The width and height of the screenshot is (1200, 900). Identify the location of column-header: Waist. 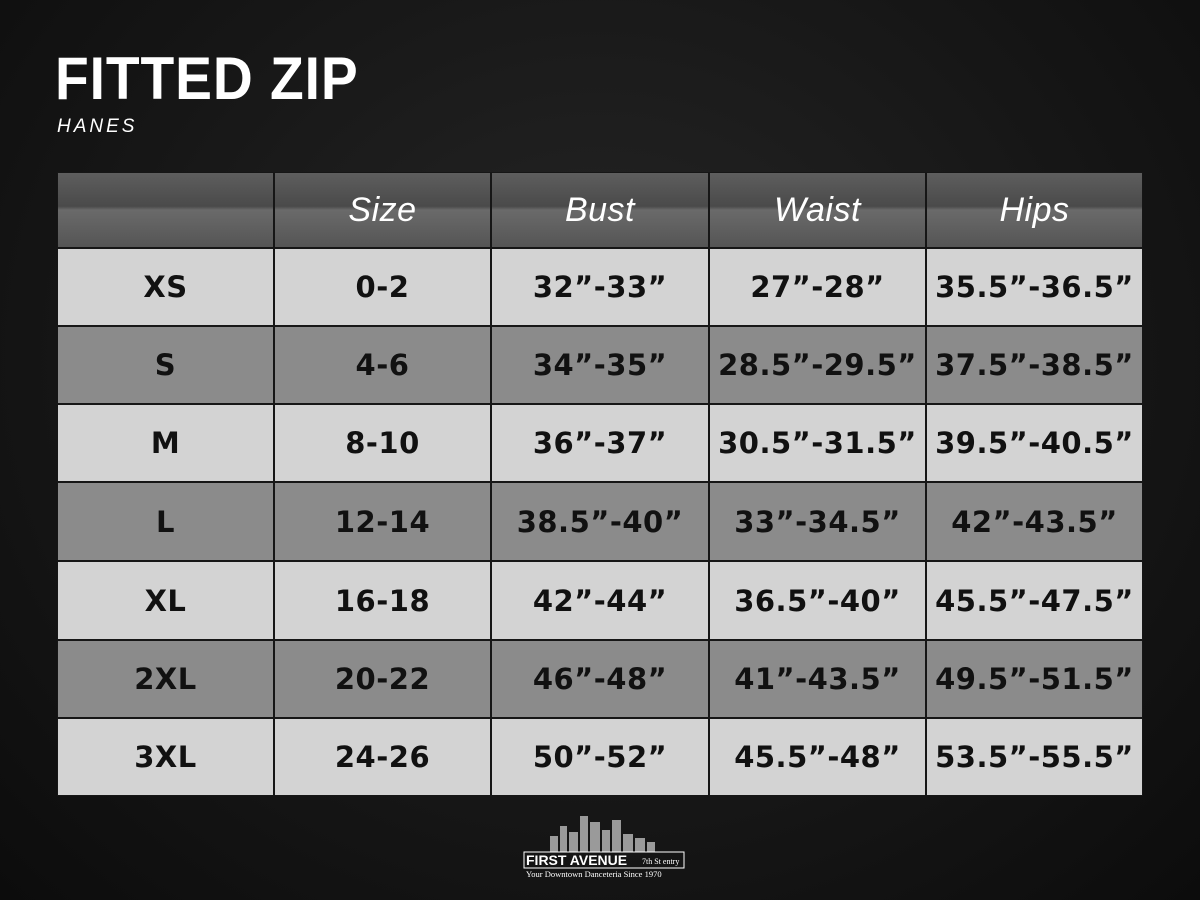
(817, 210).